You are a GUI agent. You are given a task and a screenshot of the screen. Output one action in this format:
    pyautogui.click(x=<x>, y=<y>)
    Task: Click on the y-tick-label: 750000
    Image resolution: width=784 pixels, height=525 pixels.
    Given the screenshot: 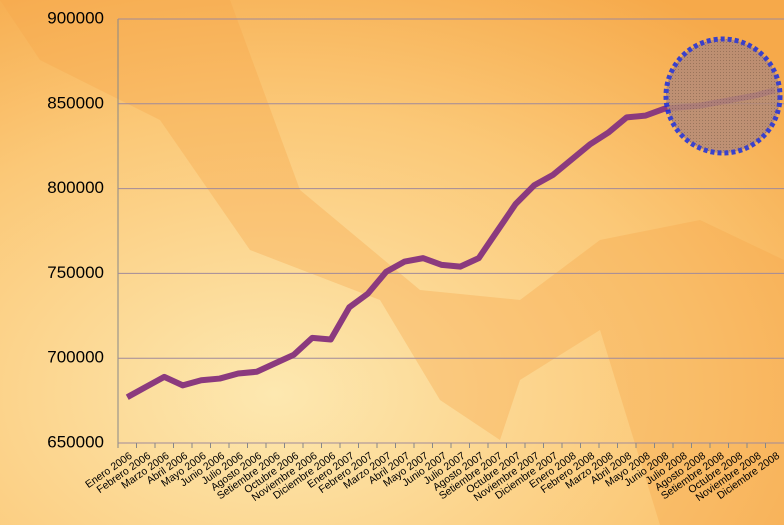 What is the action you would take?
    pyautogui.click(x=75, y=272)
    